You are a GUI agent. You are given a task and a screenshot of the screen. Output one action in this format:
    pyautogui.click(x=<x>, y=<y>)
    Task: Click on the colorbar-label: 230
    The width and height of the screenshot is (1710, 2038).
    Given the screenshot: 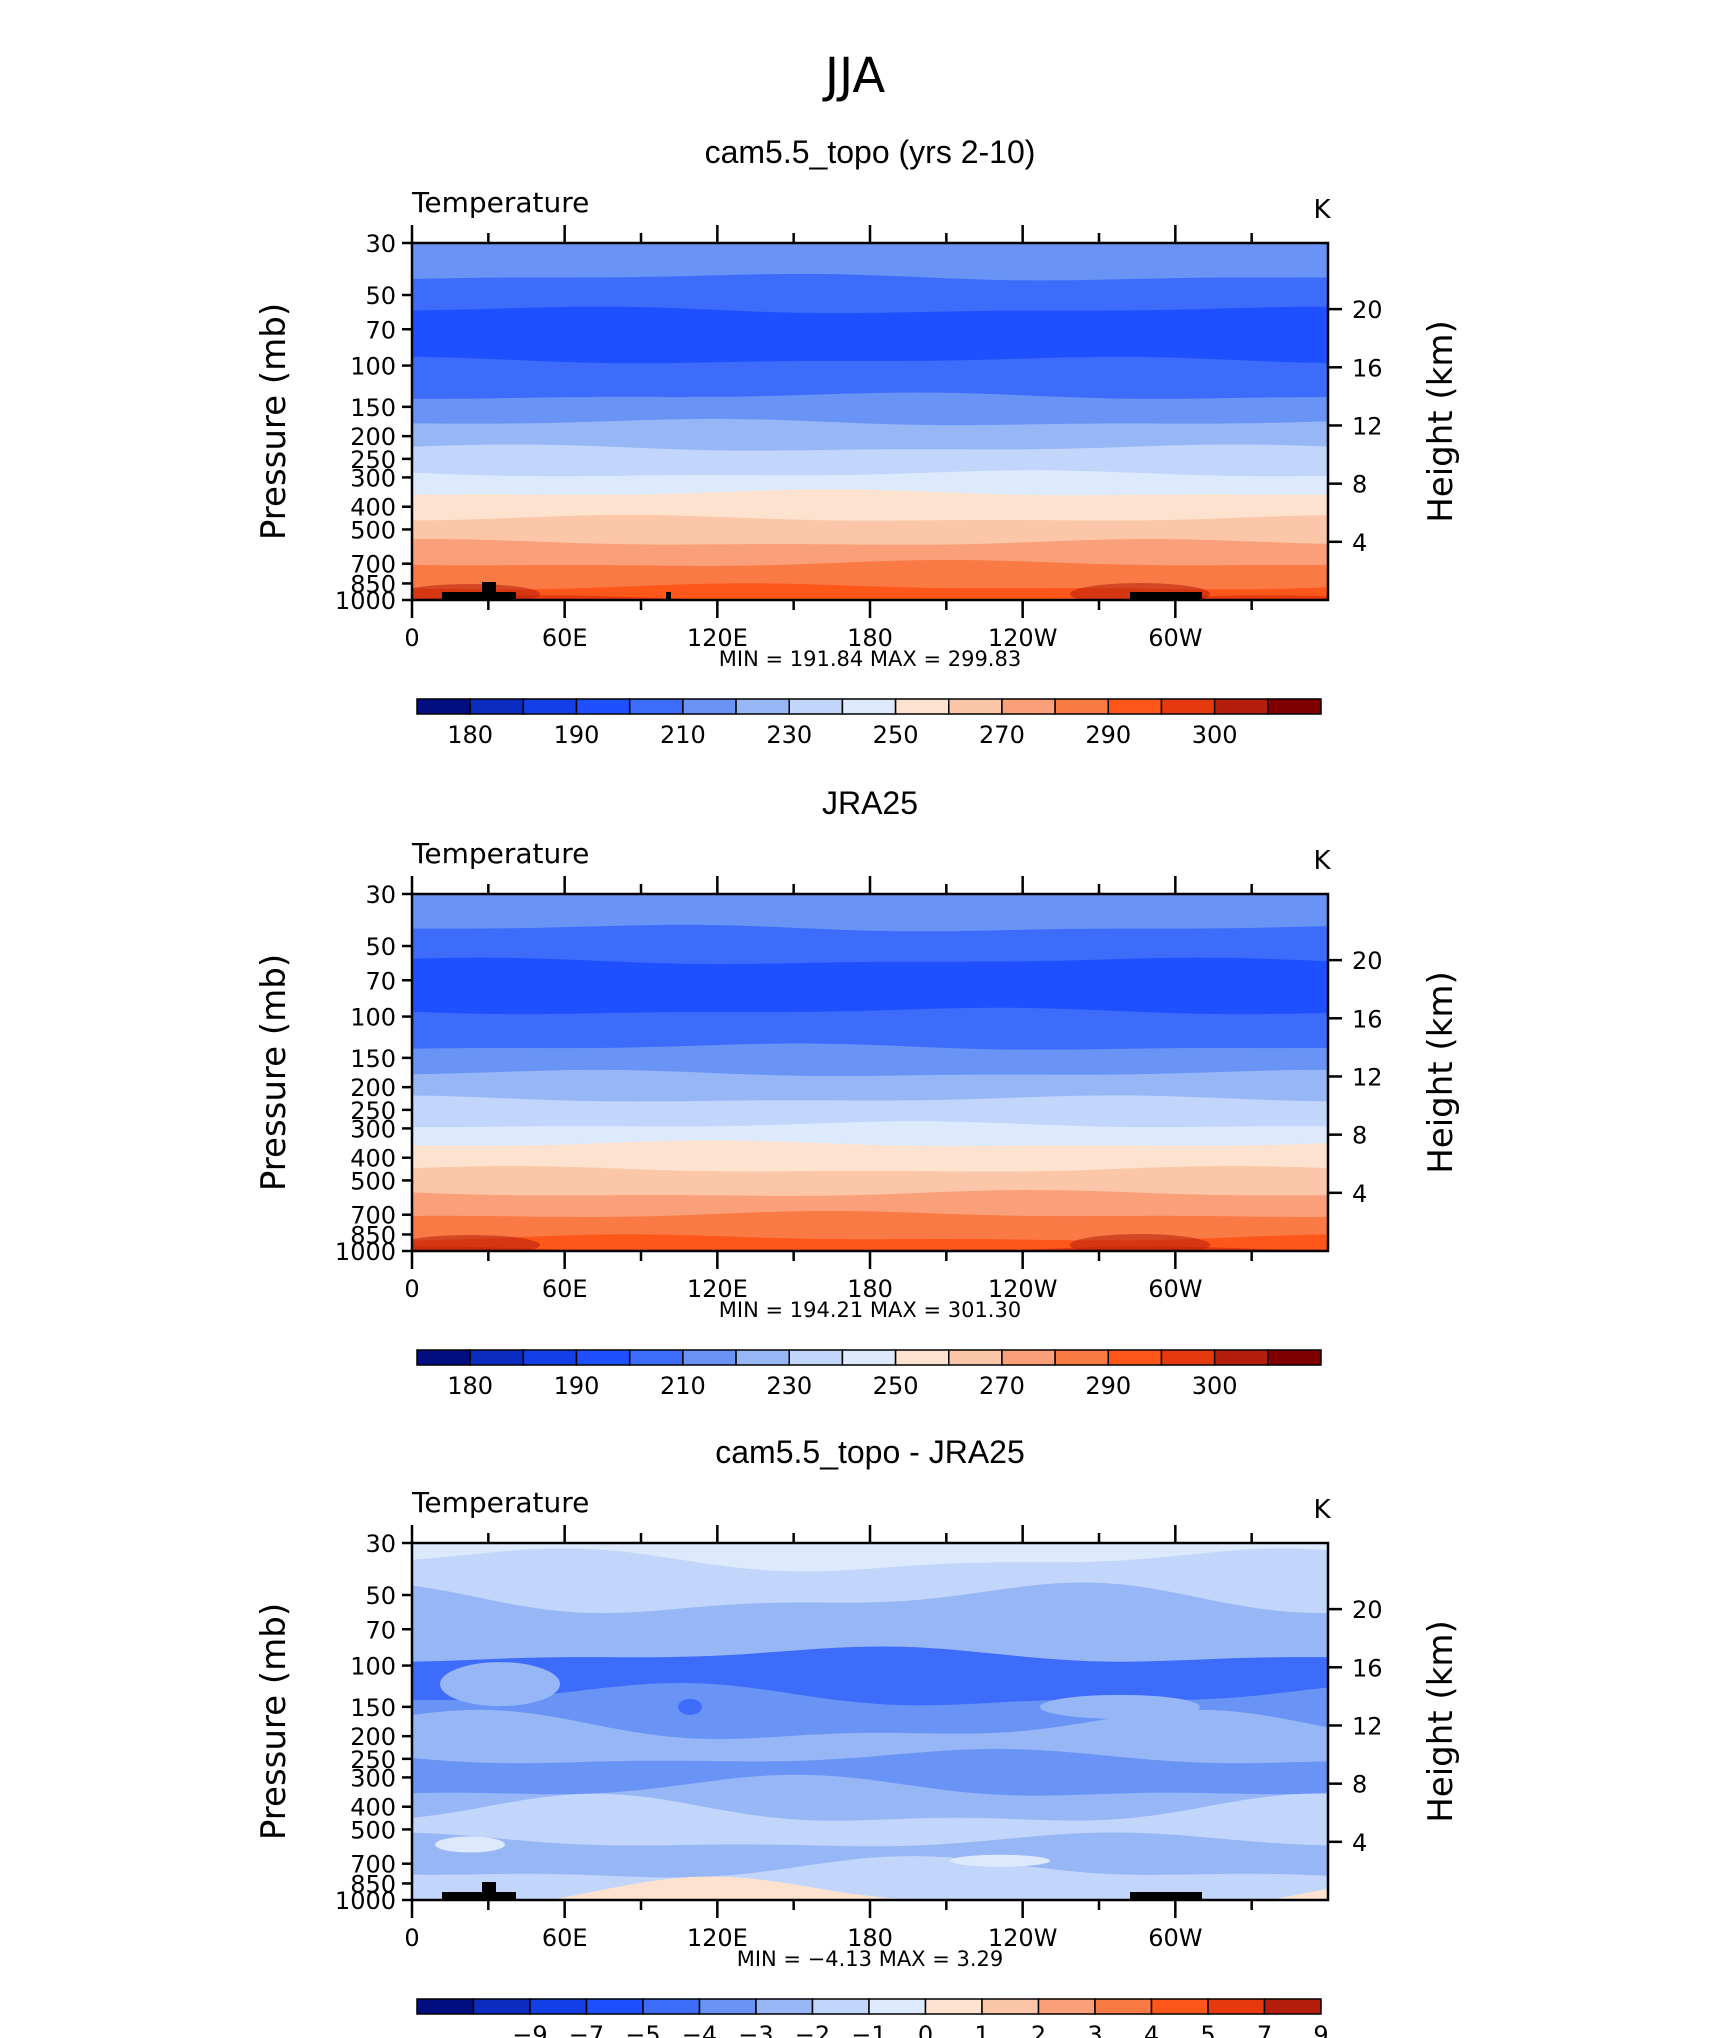 What is the action you would take?
    pyautogui.click(x=789, y=1386)
    